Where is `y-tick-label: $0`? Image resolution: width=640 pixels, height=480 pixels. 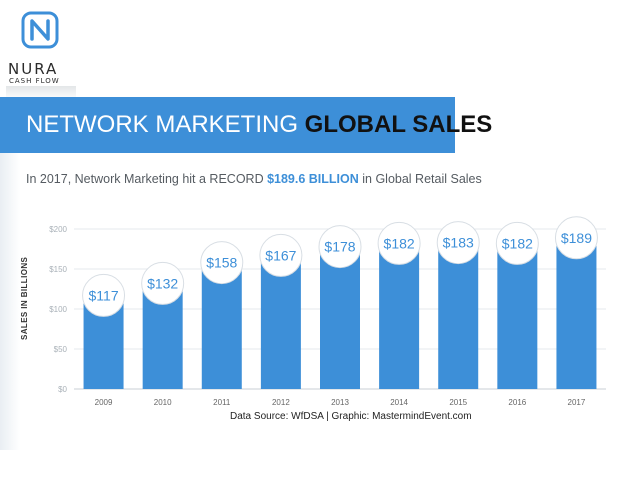 y-tick-label: $0 is located at coordinates (62, 389).